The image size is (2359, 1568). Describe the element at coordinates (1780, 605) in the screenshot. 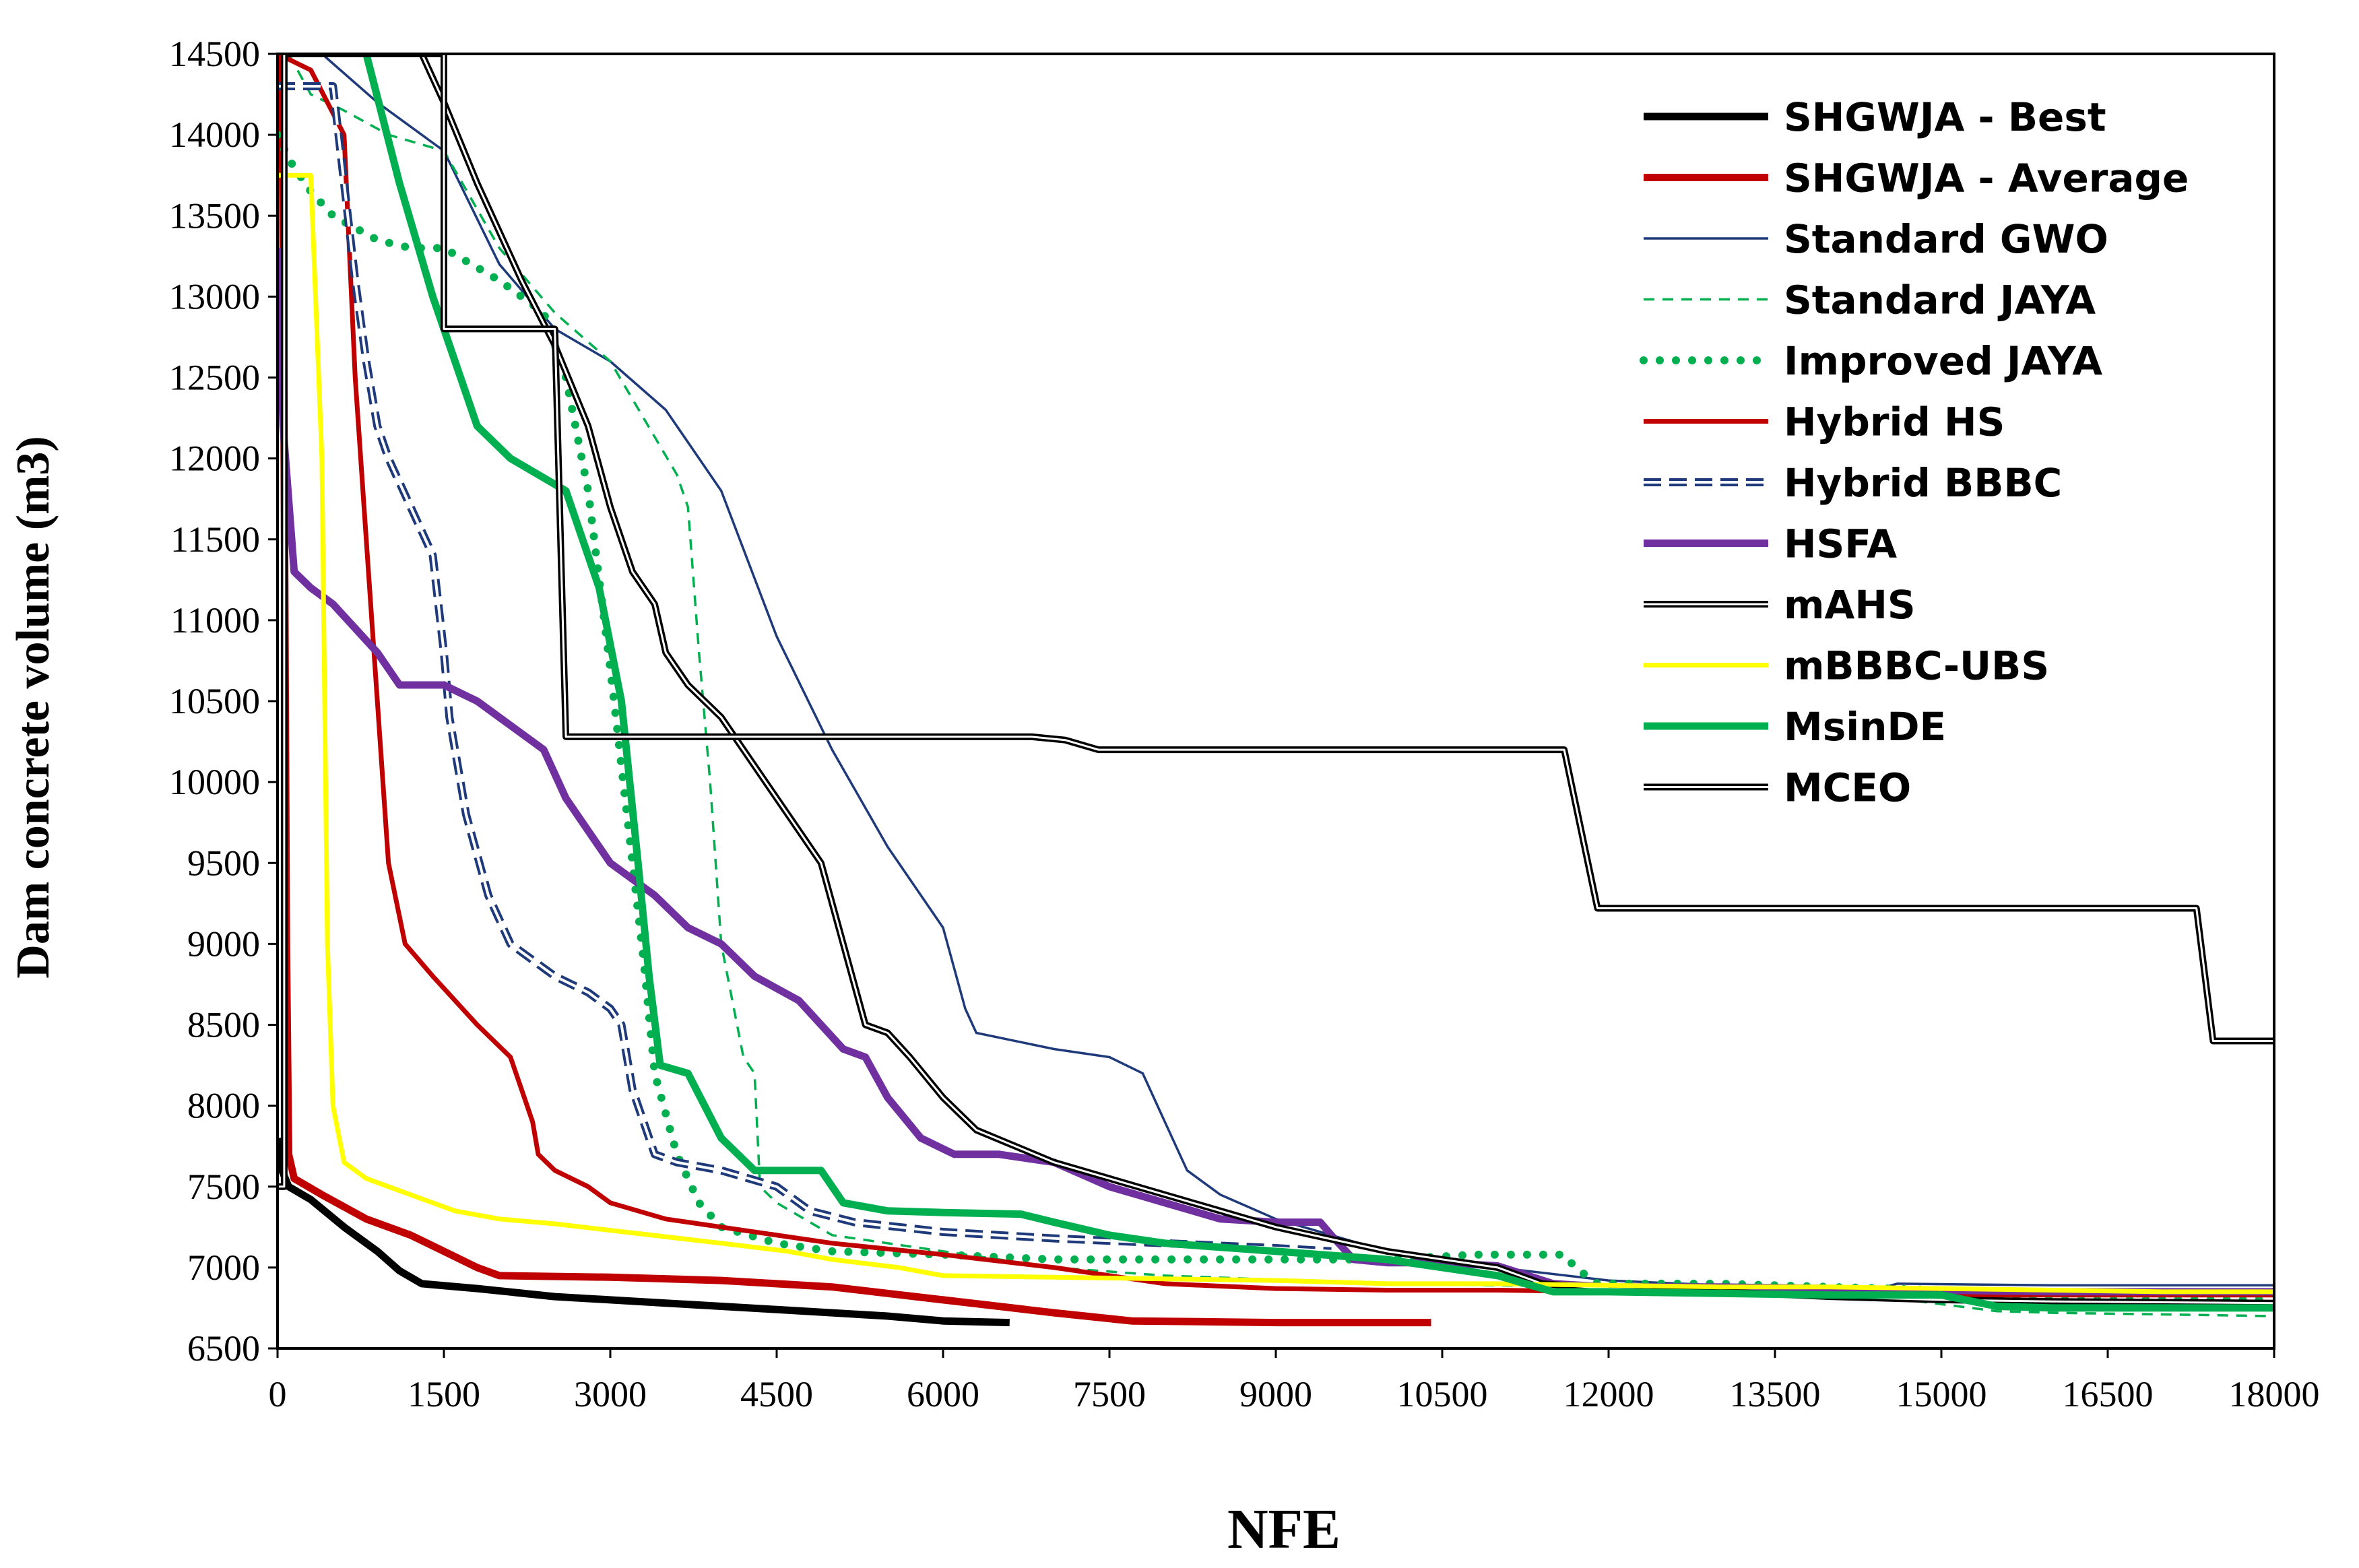

I see `legend-item: mAHS` at that location.